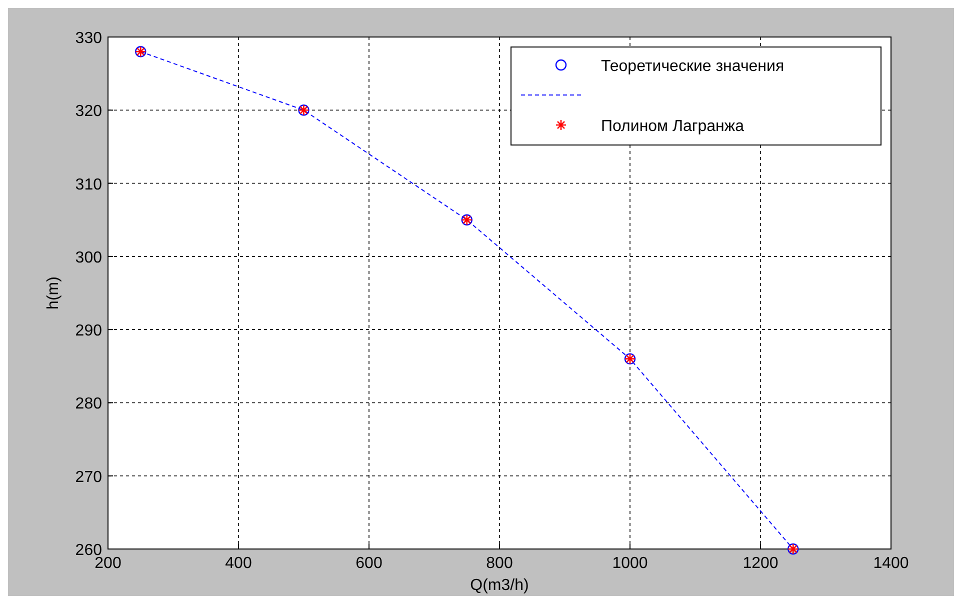  What do you see at coordinates (369, 563) in the screenshot?
I see `x-tick-label: 600` at bounding box center [369, 563].